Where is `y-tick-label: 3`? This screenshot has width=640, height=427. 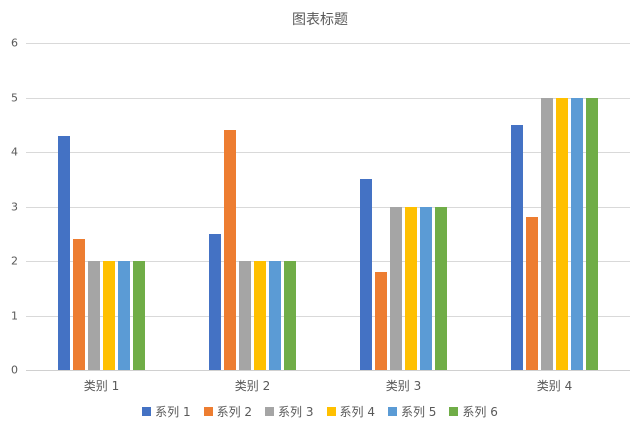 y-tick-label: 3 is located at coordinates (14, 206).